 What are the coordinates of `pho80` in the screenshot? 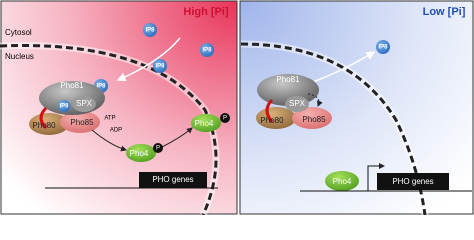 It's located at (49, 124).